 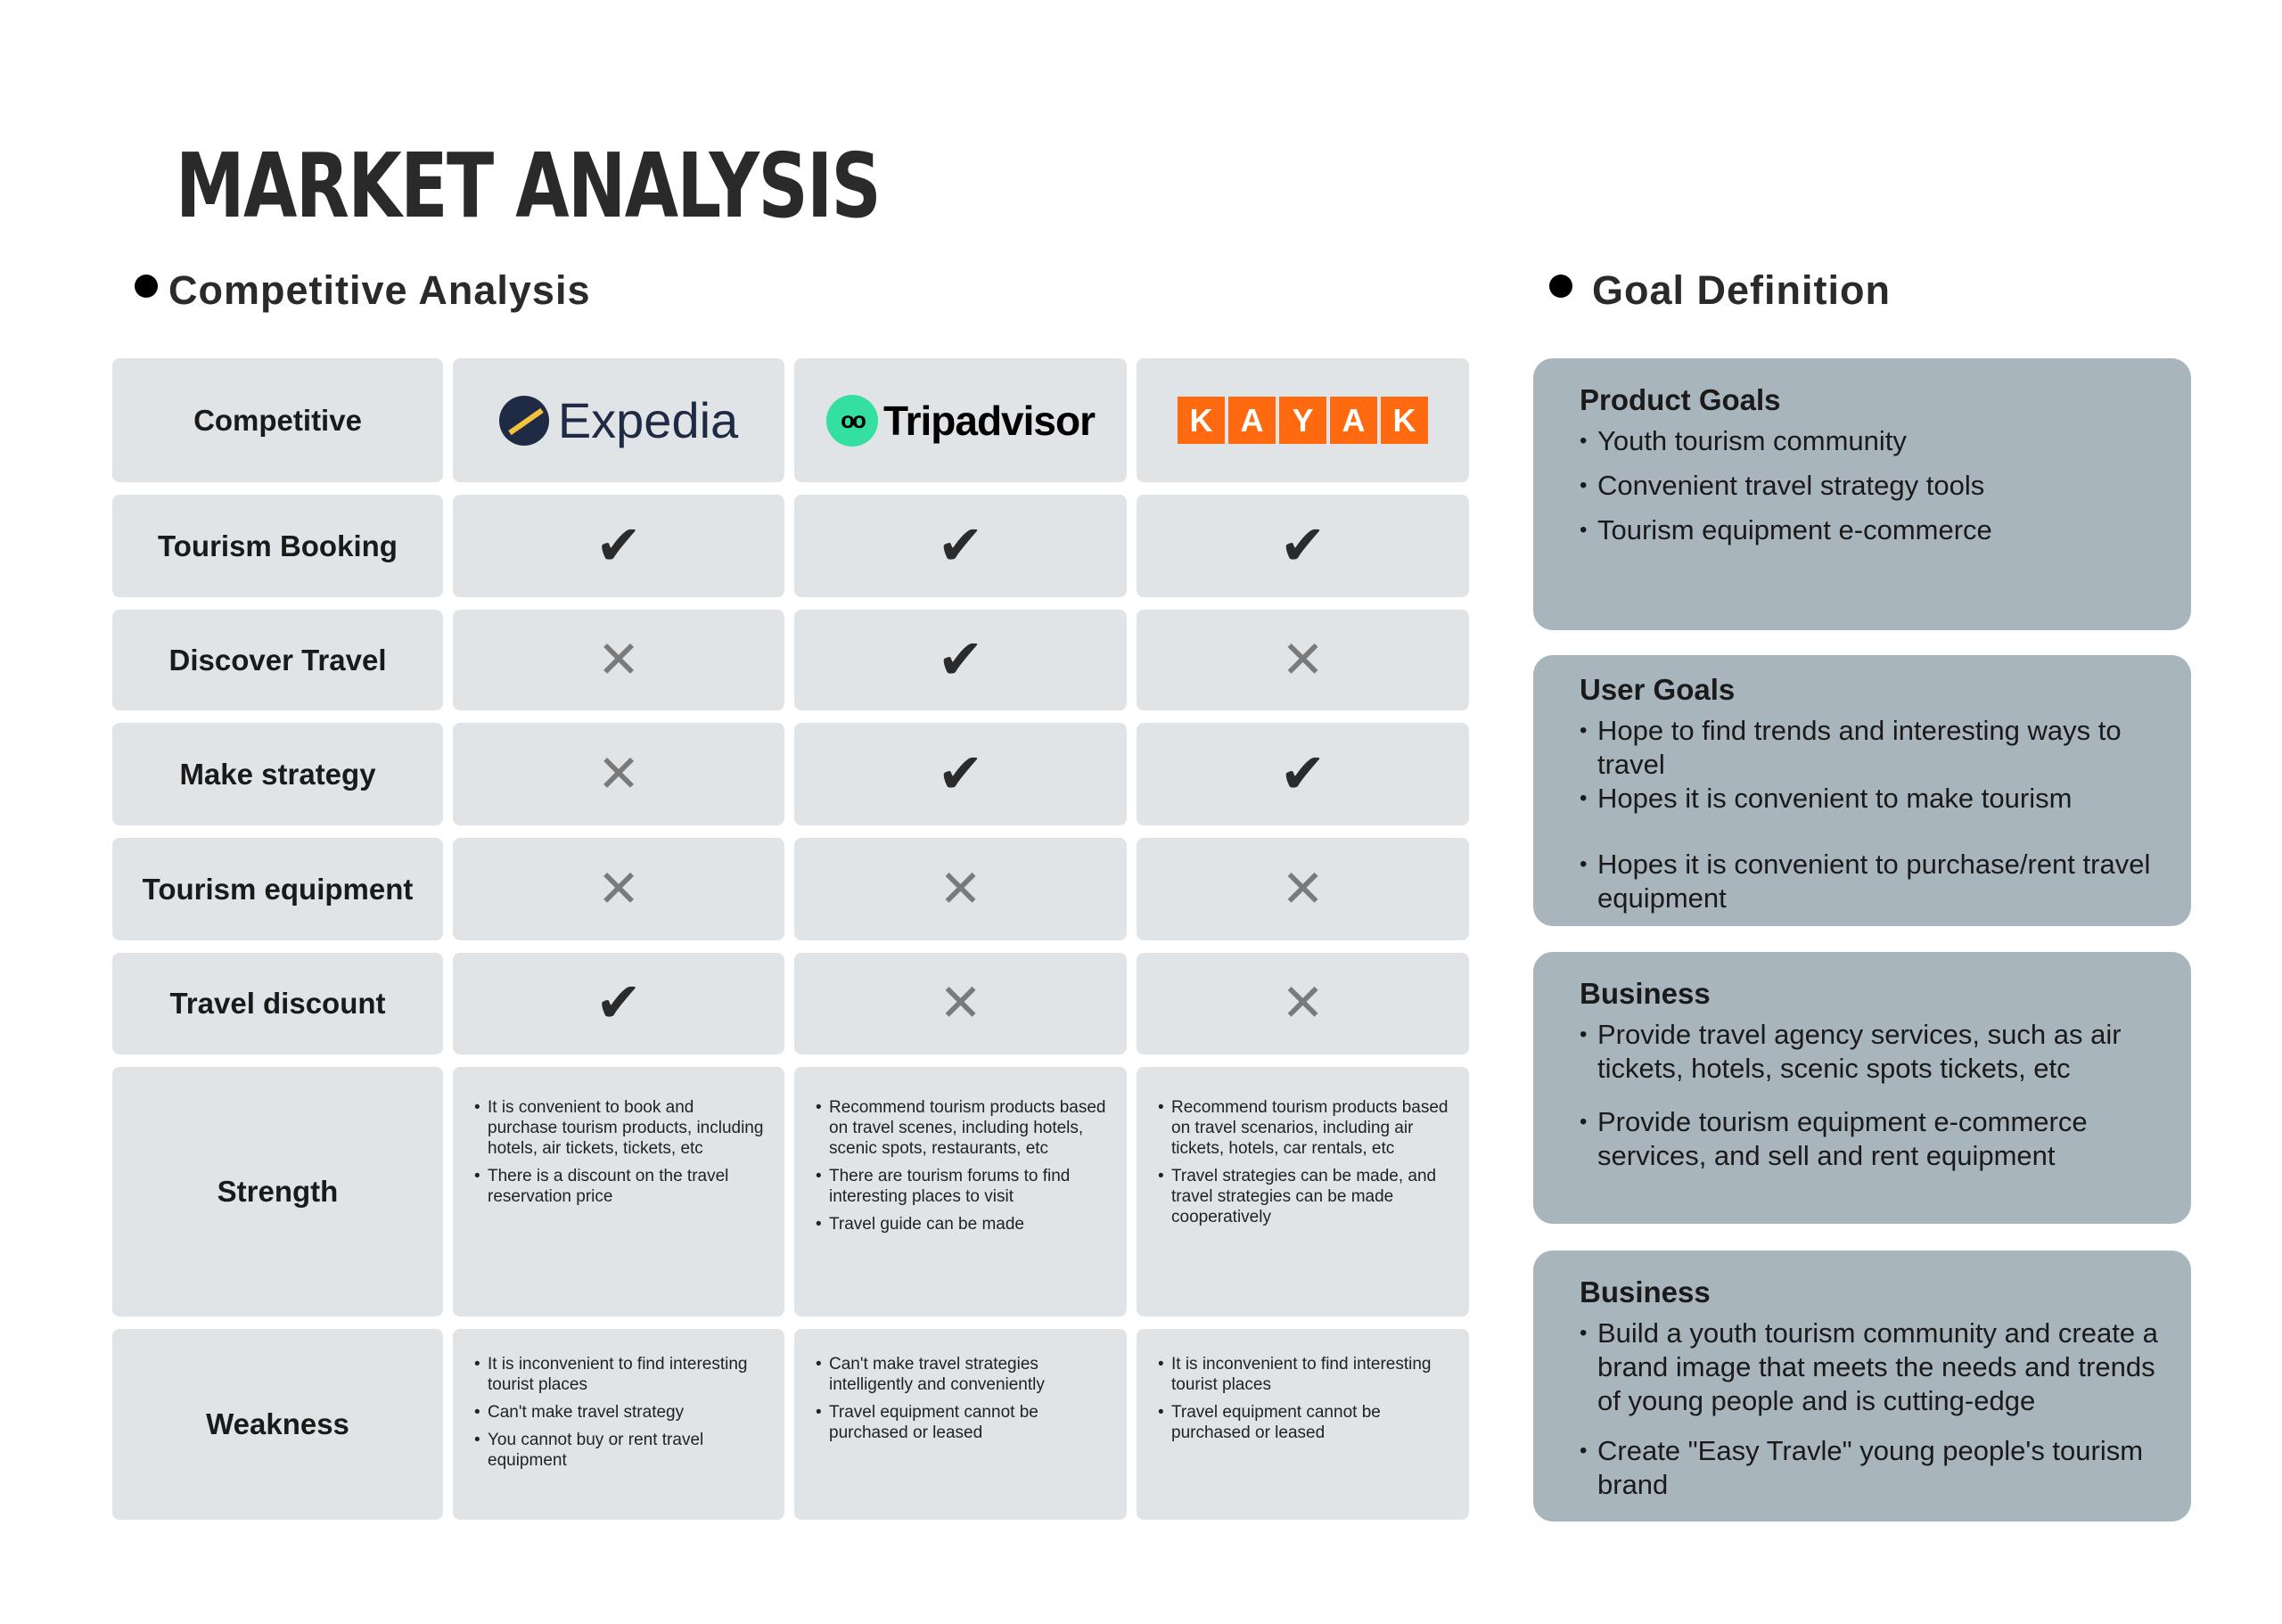 What do you see at coordinates (379, 290) in the screenshot?
I see `section-title: Competitive Analysis` at bounding box center [379, 290].